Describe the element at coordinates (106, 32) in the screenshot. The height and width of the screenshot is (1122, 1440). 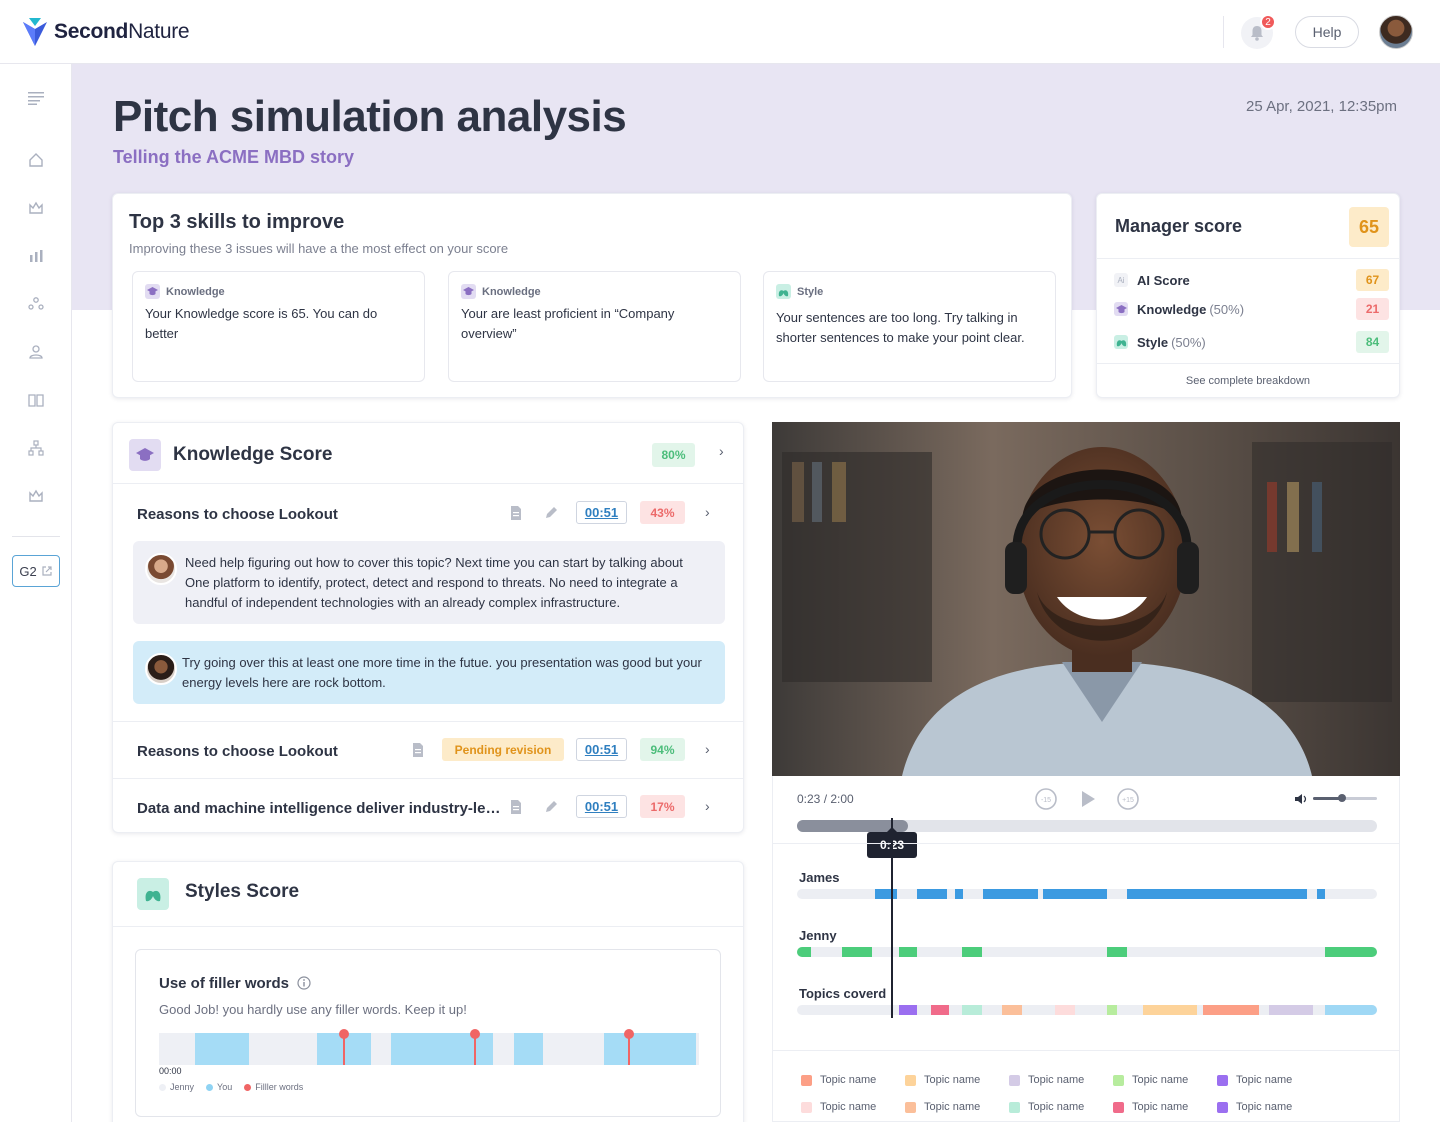
I see `brand-logo: SecondNature` at that location.